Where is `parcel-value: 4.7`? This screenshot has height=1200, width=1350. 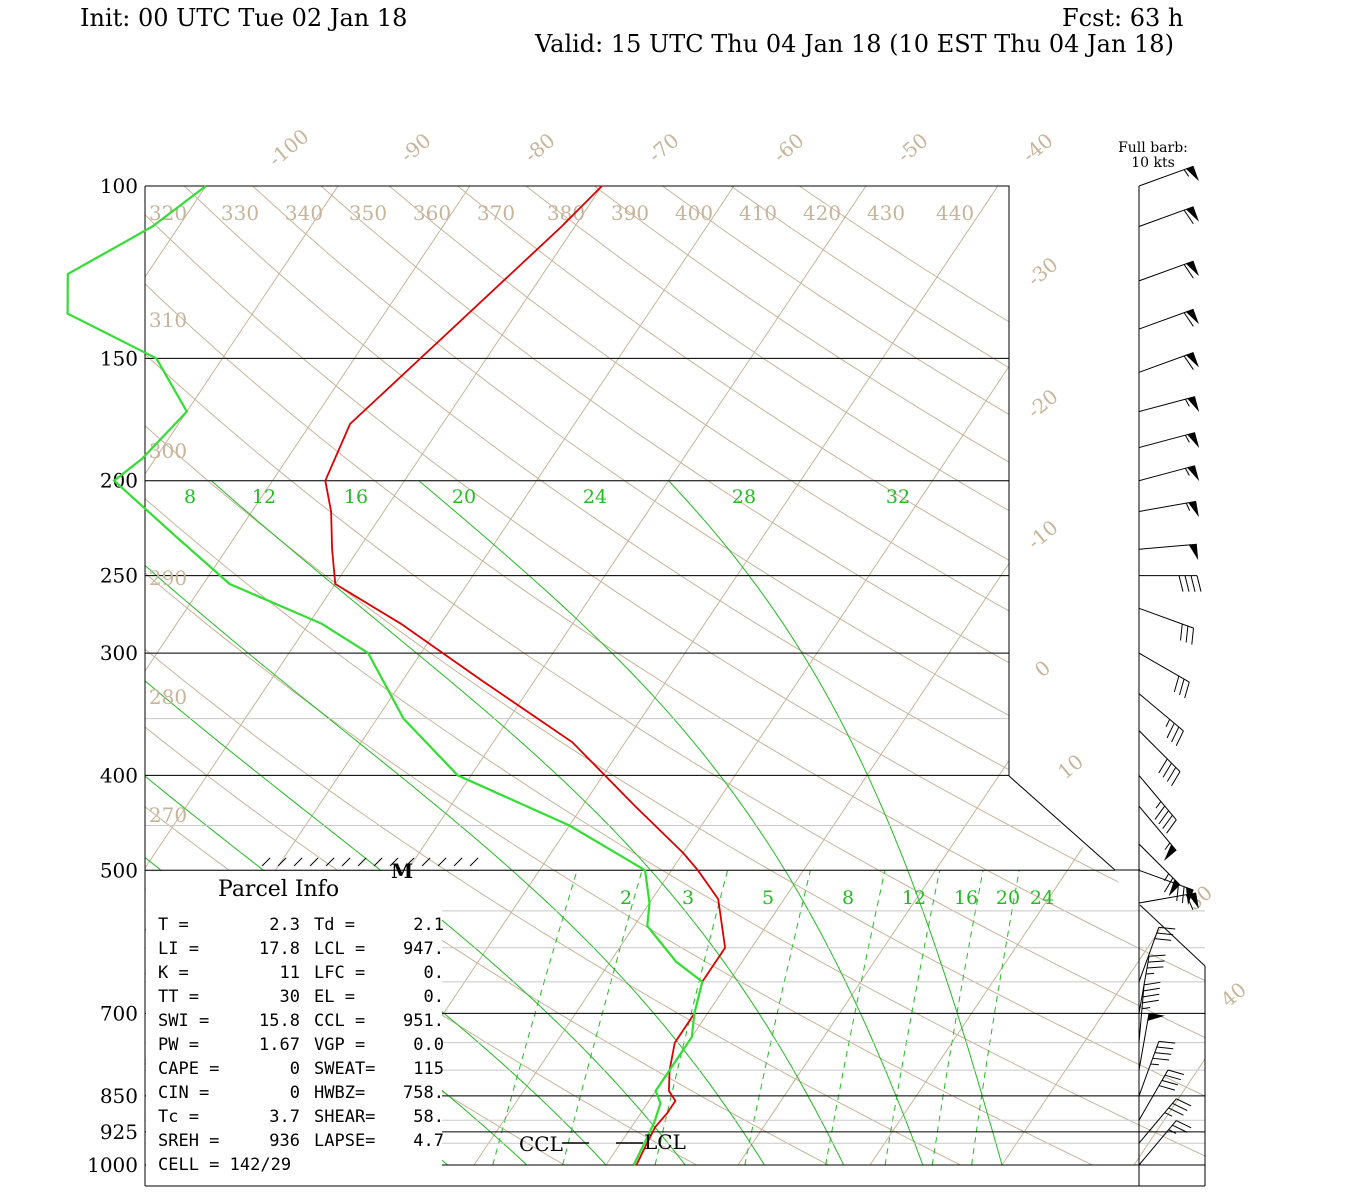 parcel-value: 4.7 is located at coordinates (428, 1141).